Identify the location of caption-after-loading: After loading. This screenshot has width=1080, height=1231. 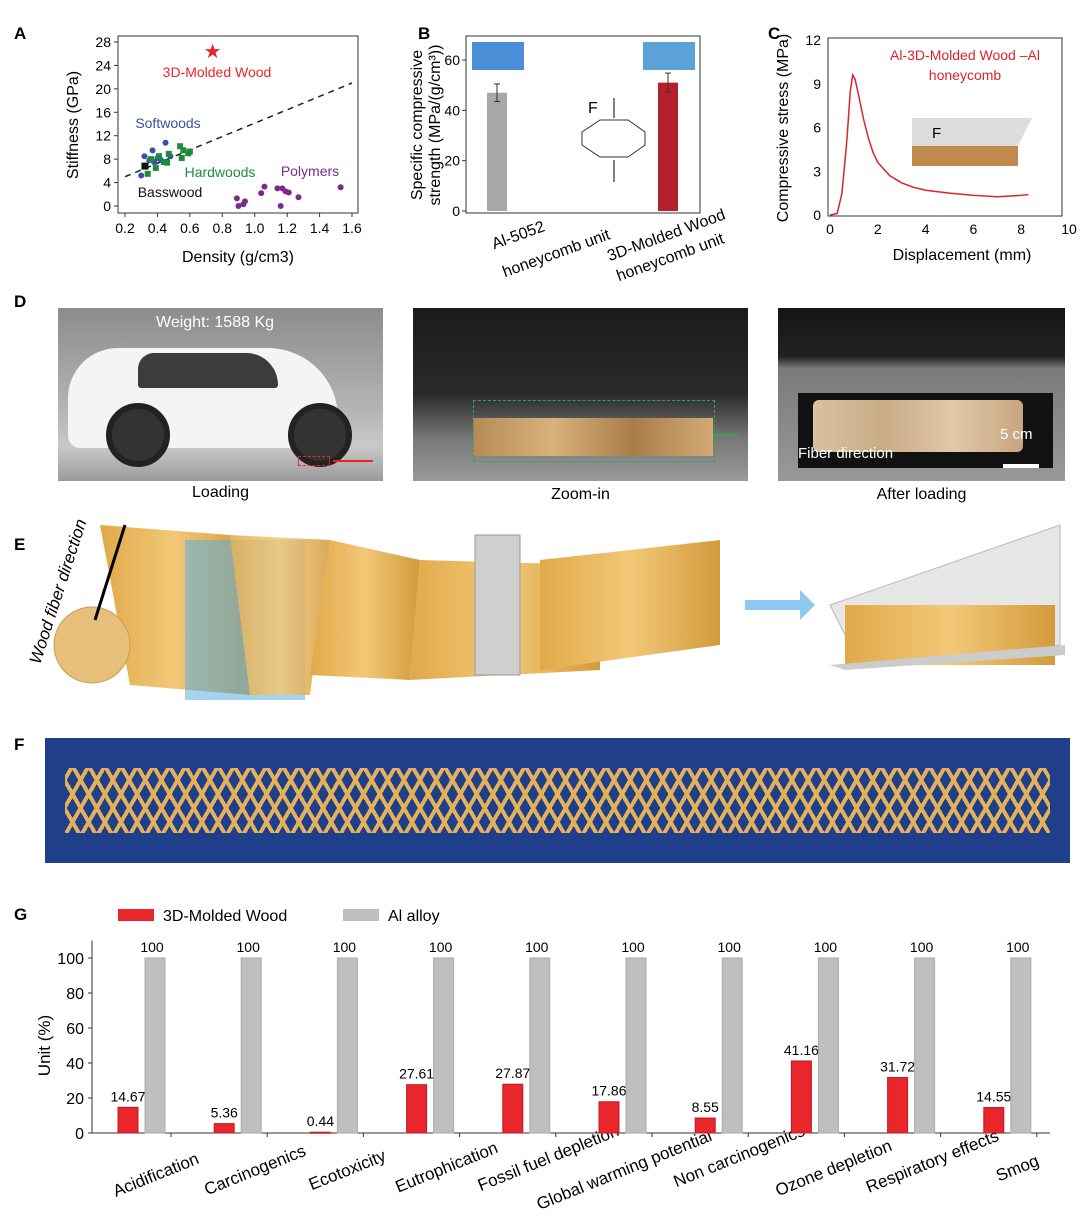
(921, 494).